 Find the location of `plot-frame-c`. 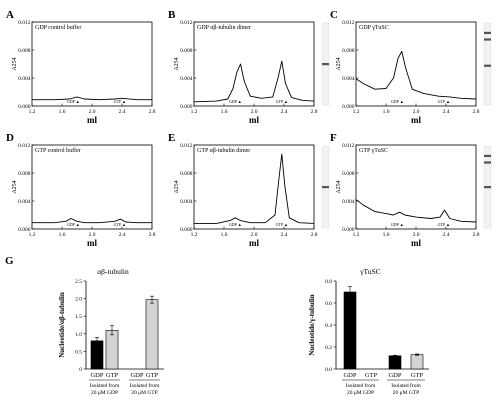

plot-frame-c is located at coordinates (416, 64).